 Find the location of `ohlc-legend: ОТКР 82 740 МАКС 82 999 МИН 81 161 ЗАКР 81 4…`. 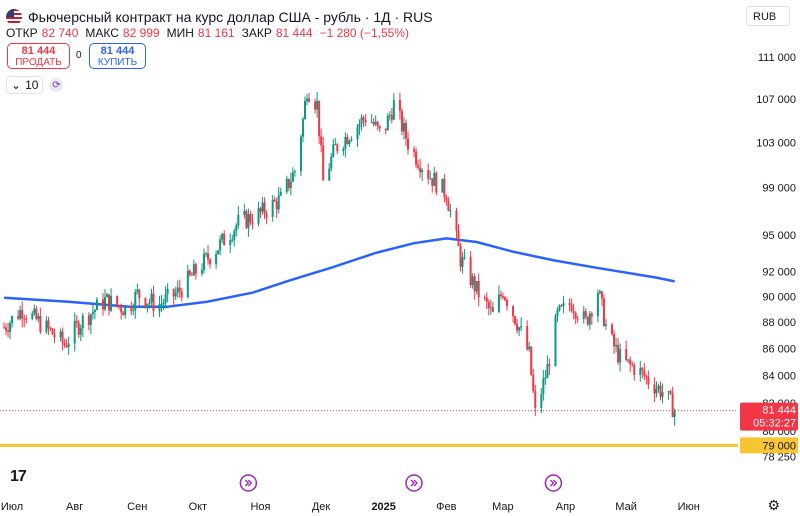

ohlc-legend: ОТКР 82 740 МАКС 82 999 МИН 81 161 ЗАКР 81 4… is located at coordinates (209, 33).